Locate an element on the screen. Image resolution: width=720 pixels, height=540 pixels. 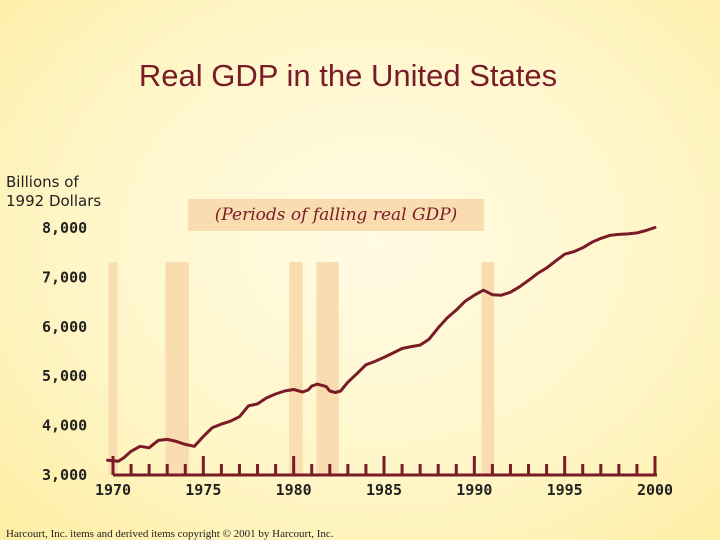
y-tick-label-7000: 7,000 is located at coordinates (64, 277).